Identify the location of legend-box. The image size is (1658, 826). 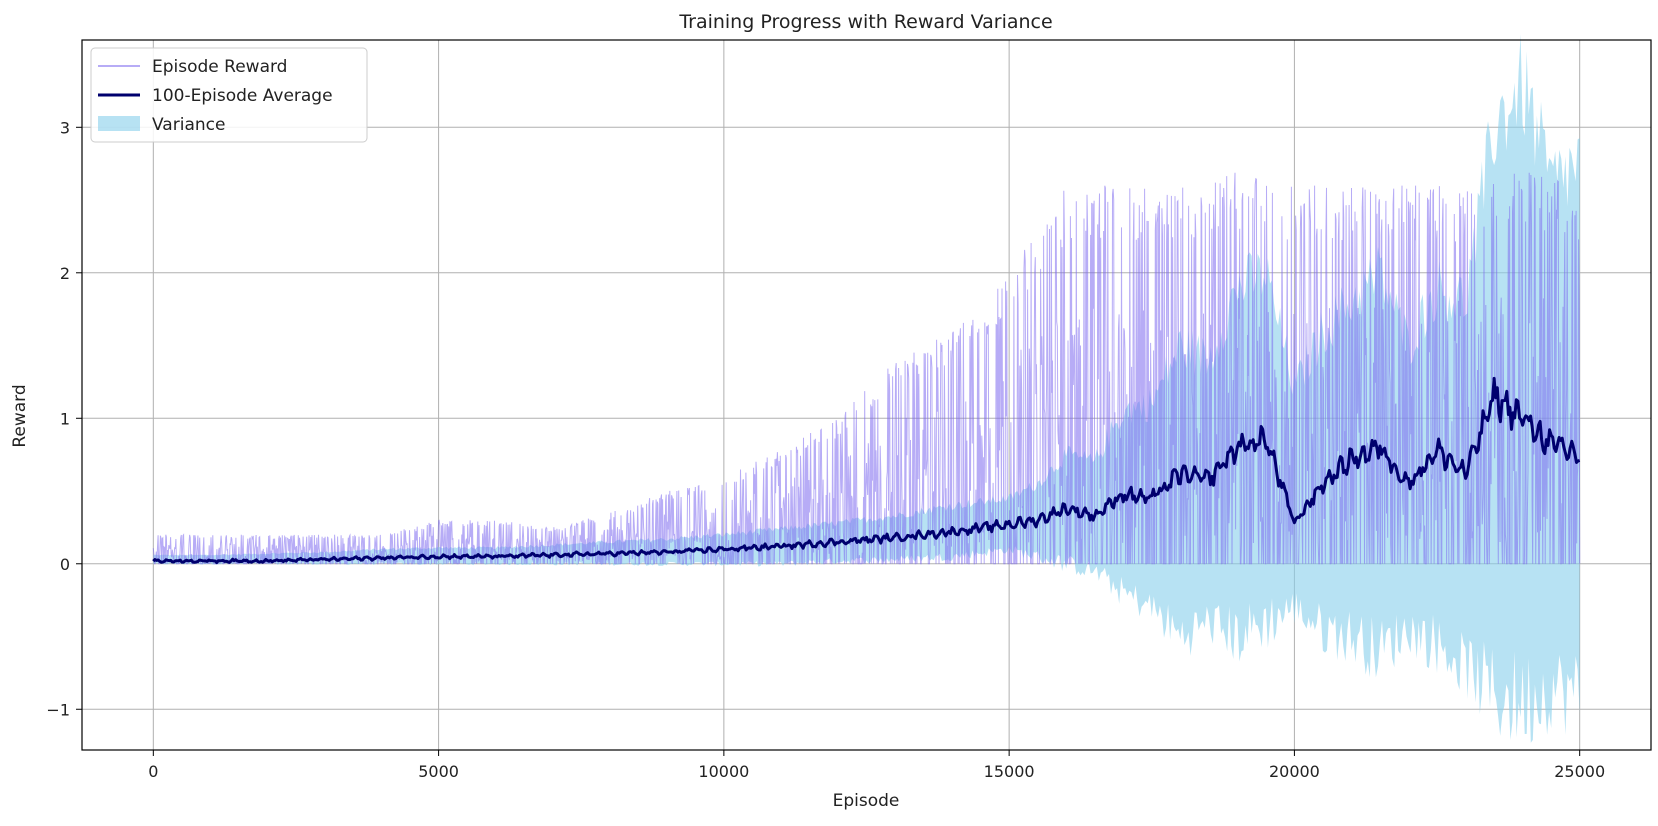
(229, 95).